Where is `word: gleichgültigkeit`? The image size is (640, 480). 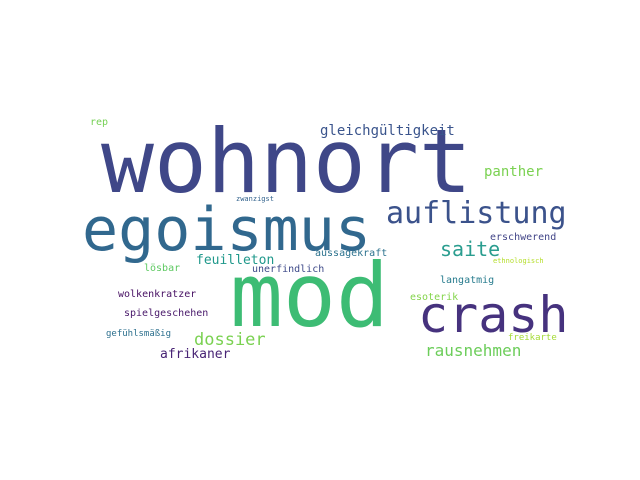
word: gleichgültigkeit is located at coordinates (387, 131).